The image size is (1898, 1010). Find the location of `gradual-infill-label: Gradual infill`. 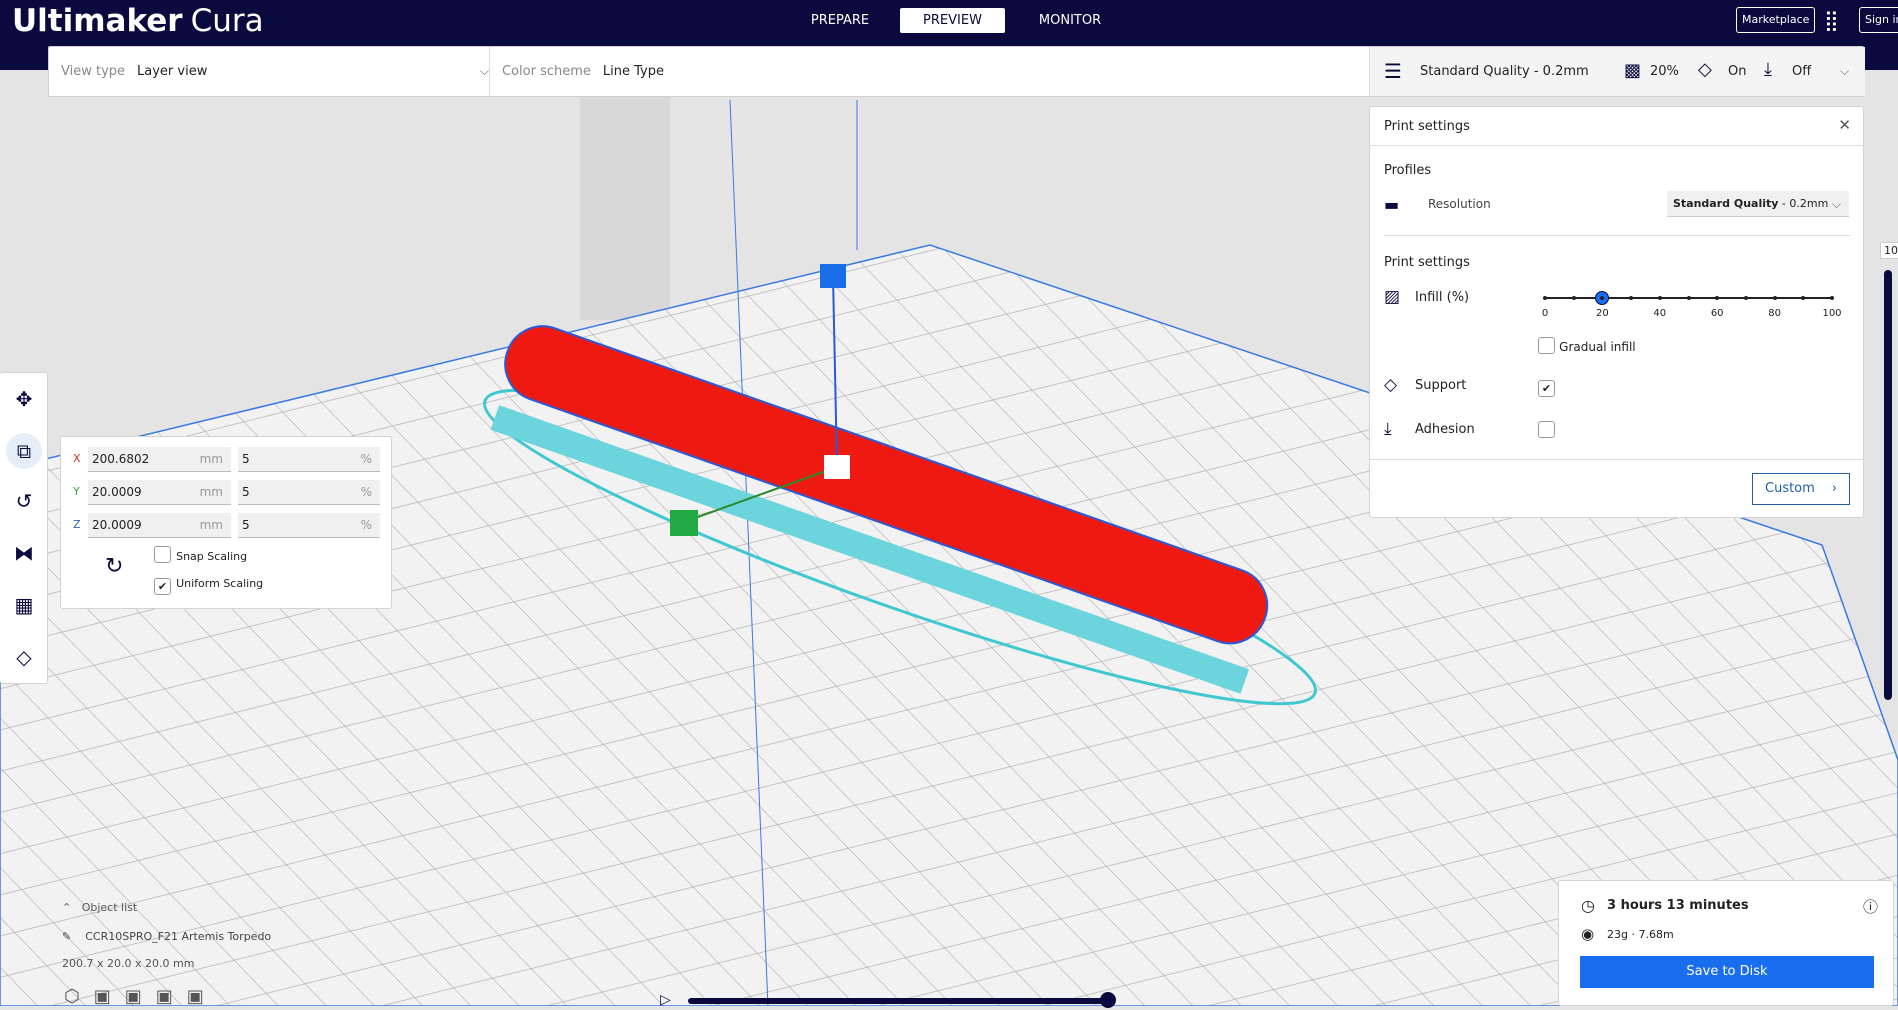

gradual-infill-label: Gradual infill is located at coordinates (1597, 347).